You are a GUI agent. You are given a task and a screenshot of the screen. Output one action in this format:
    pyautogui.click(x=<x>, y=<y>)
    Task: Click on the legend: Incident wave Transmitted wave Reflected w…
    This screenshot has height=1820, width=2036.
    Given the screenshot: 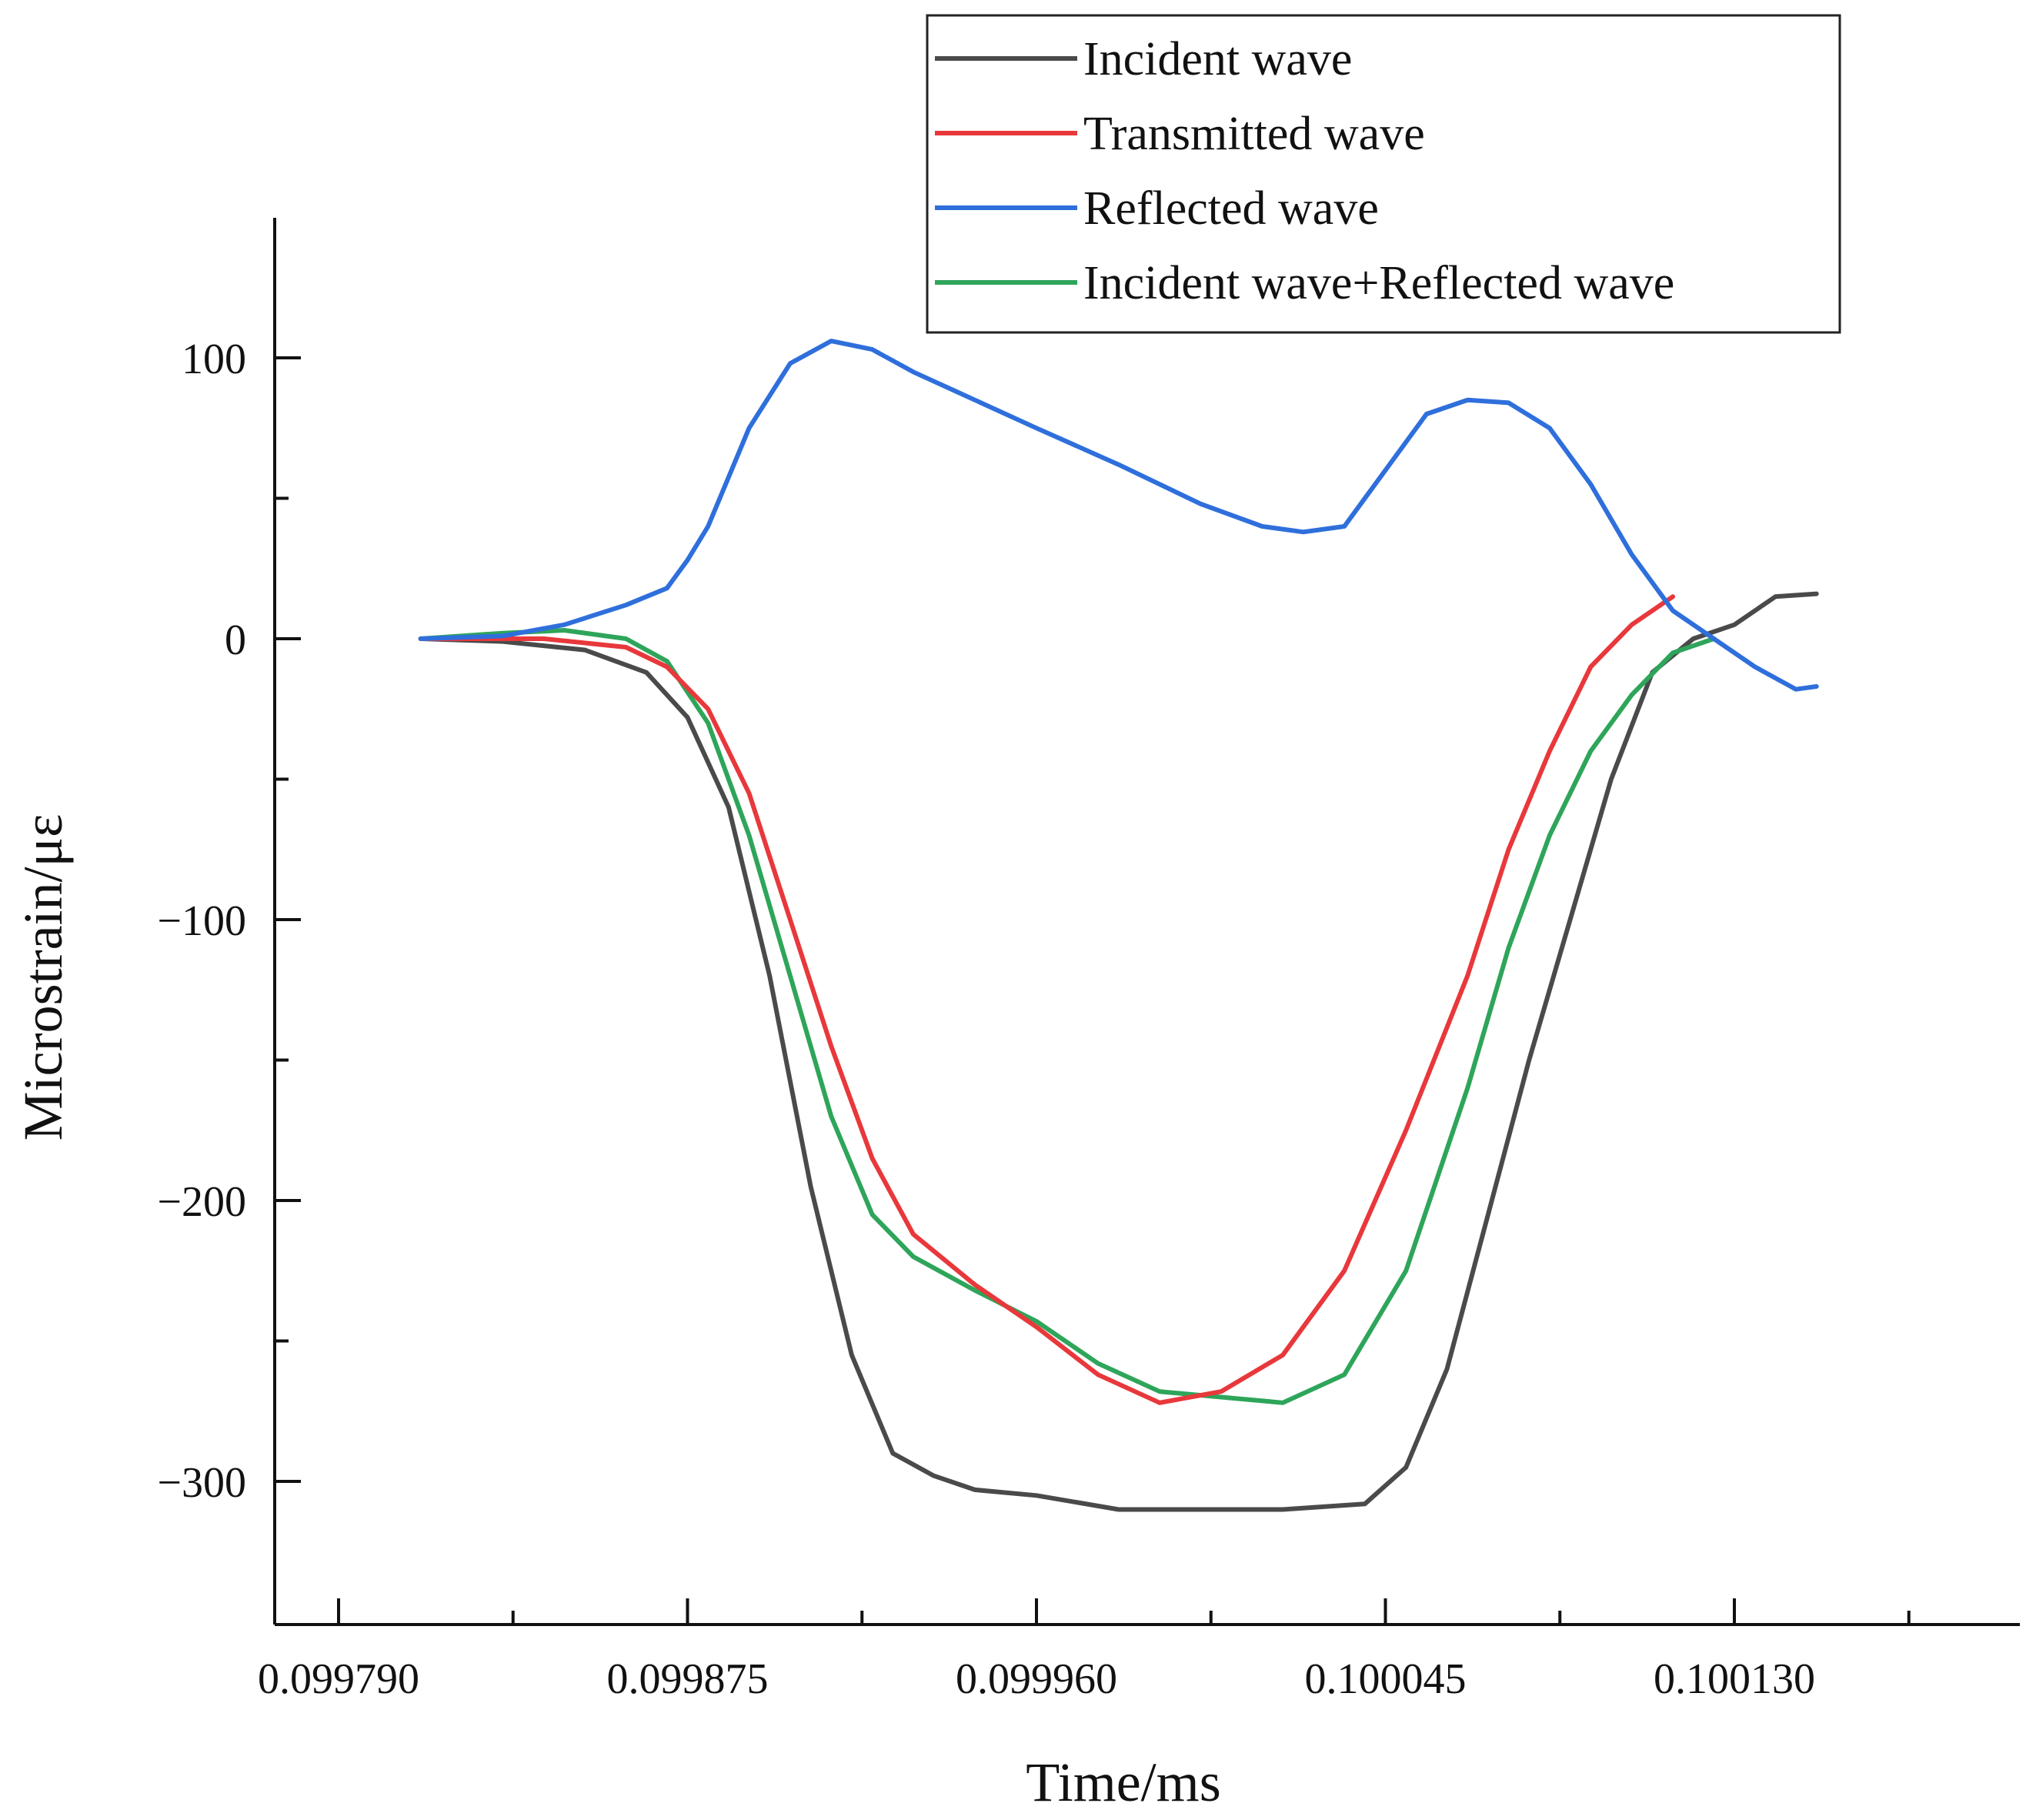 What is the action you would take?
    pyautogui.click(x=1383, y=174)
    